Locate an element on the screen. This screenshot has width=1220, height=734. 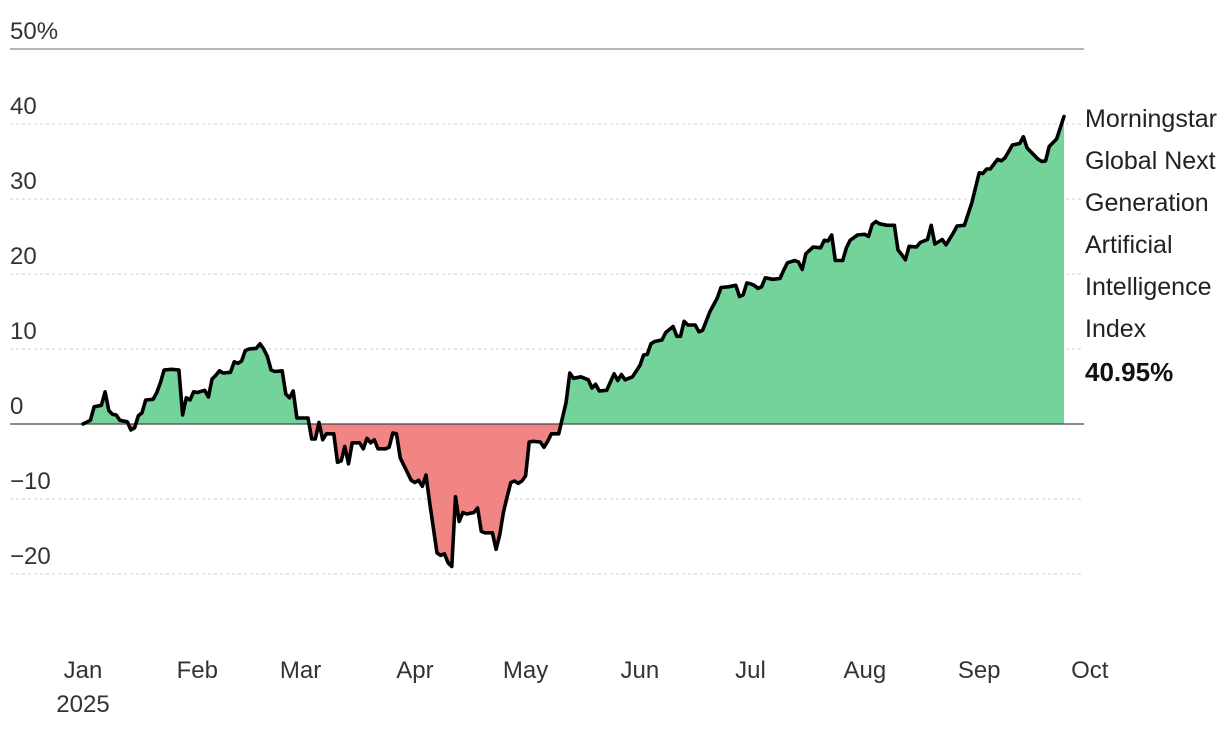
legend-last-value: 40.95% is located at coordinates (1129, 372).